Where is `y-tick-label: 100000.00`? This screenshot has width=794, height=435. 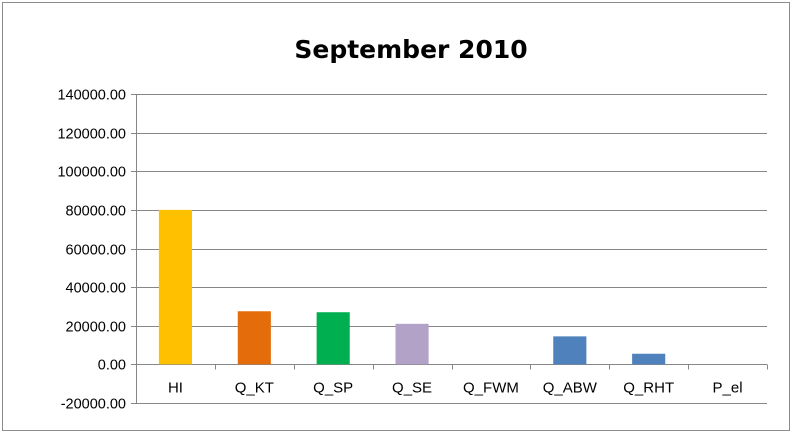 y-tick-label: 100000.00 is located at coordinates (91, 173).